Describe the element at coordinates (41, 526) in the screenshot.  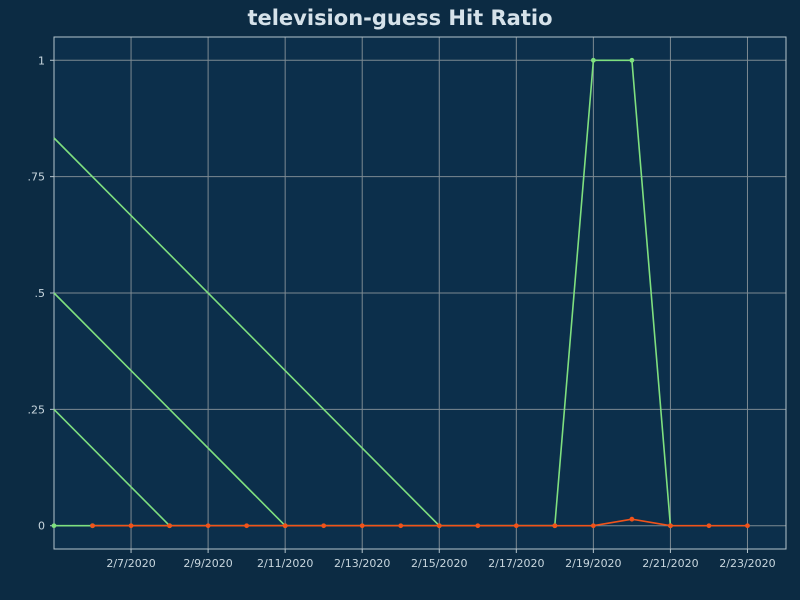
I see `y-tick-label: 0` at that location.